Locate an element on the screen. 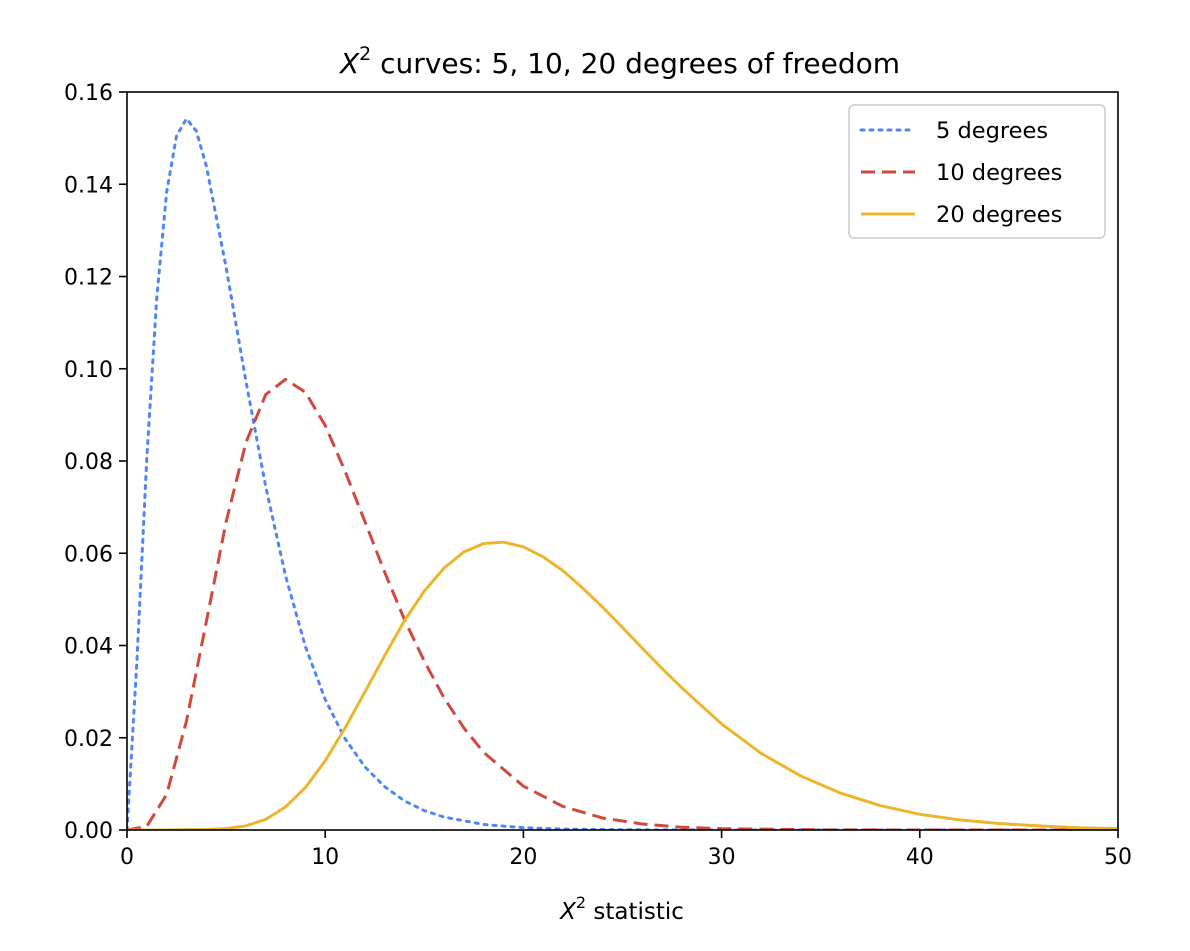 The height and width of the screenshot is (951, 1190). y-tick-label: 0.02 is located at coordinates (88, 739).